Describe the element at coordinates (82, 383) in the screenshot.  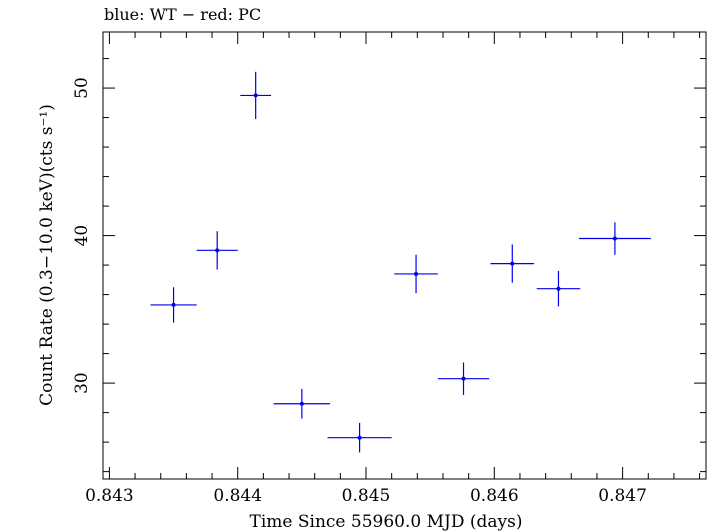
I see `y-tick-label: 30` at that location.